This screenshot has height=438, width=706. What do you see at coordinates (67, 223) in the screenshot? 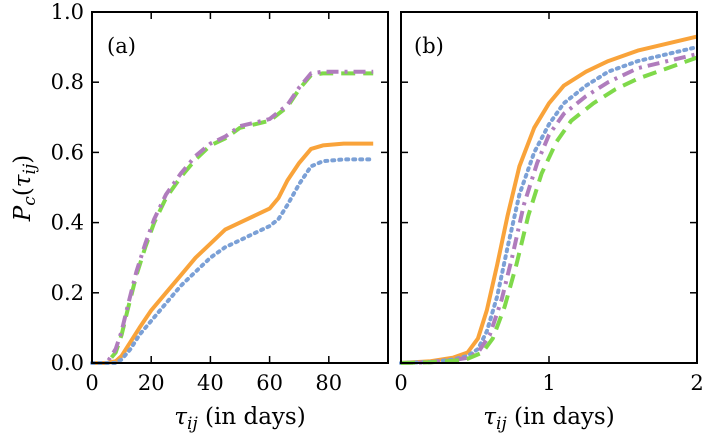
I see `y-tick-label: 0.4` at bounding box center [67, 223].